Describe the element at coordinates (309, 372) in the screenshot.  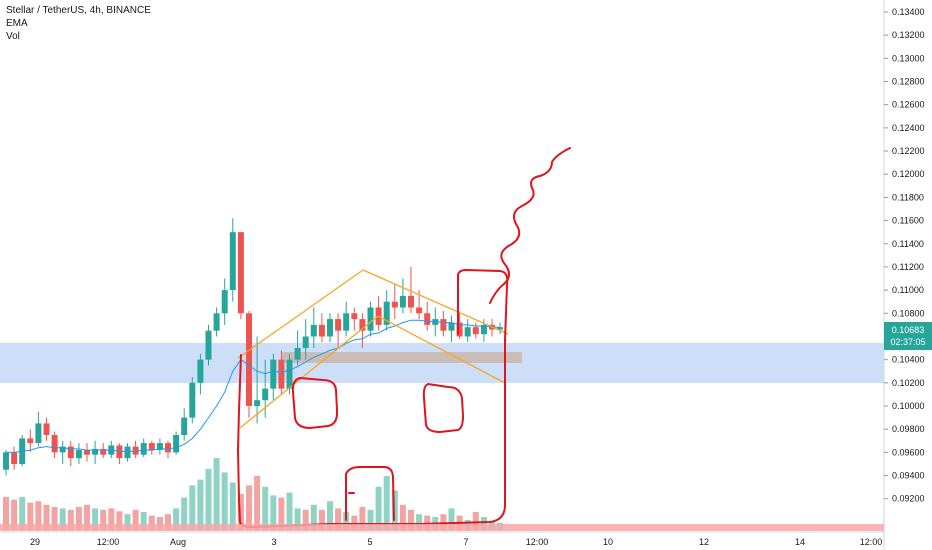
I see `pattern-line-lower-left` at that location.